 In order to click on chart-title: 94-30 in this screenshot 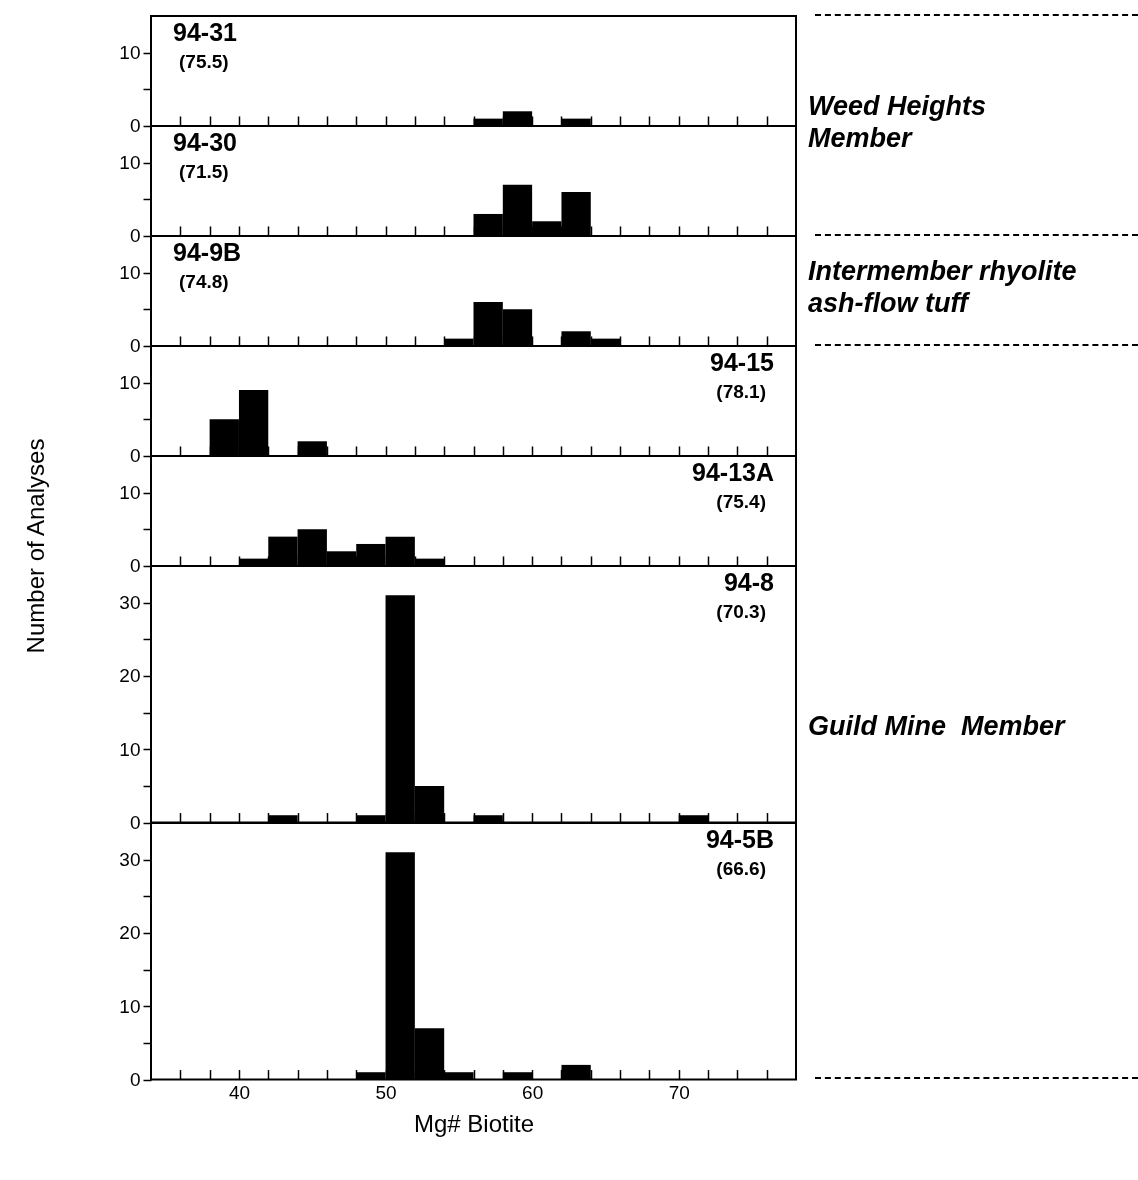, I will do `click(205, 142)`.